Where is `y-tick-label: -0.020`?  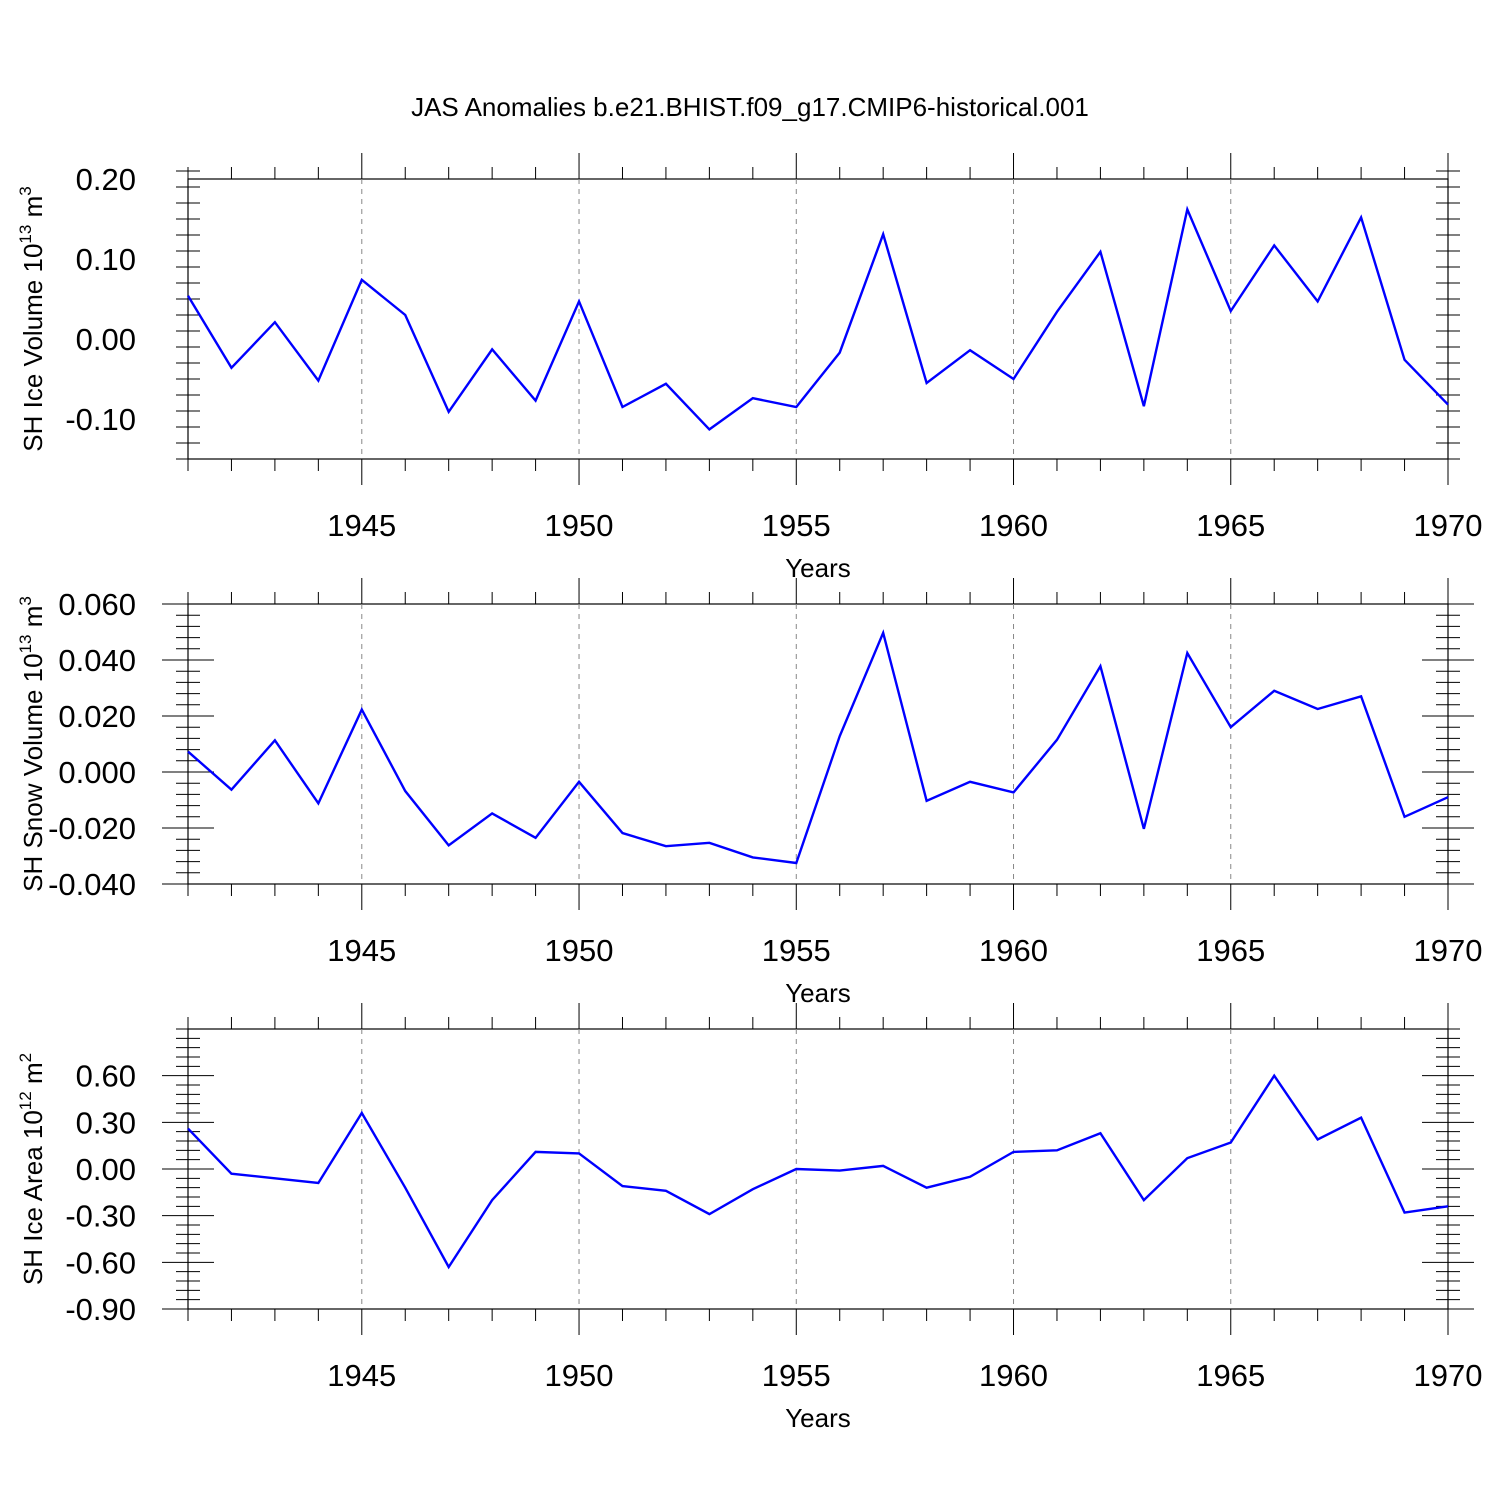
y-tick-label: -0.020 is located at coordinates (92, 828).